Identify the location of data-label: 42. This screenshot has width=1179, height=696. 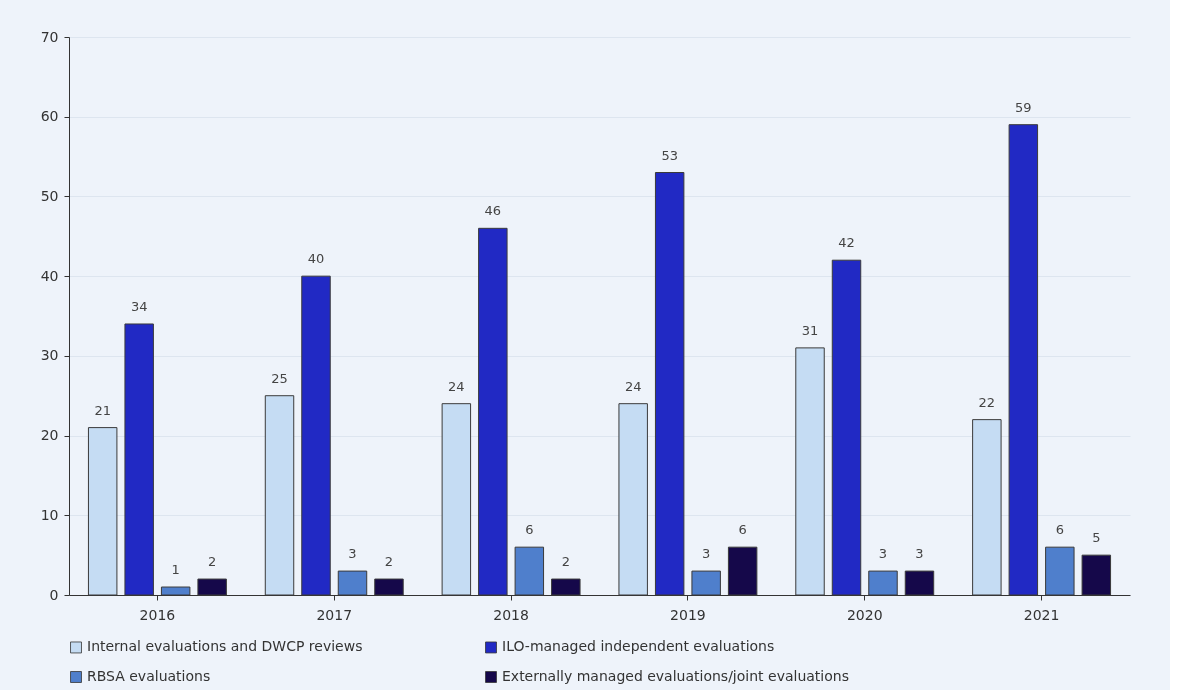
(846, 243).